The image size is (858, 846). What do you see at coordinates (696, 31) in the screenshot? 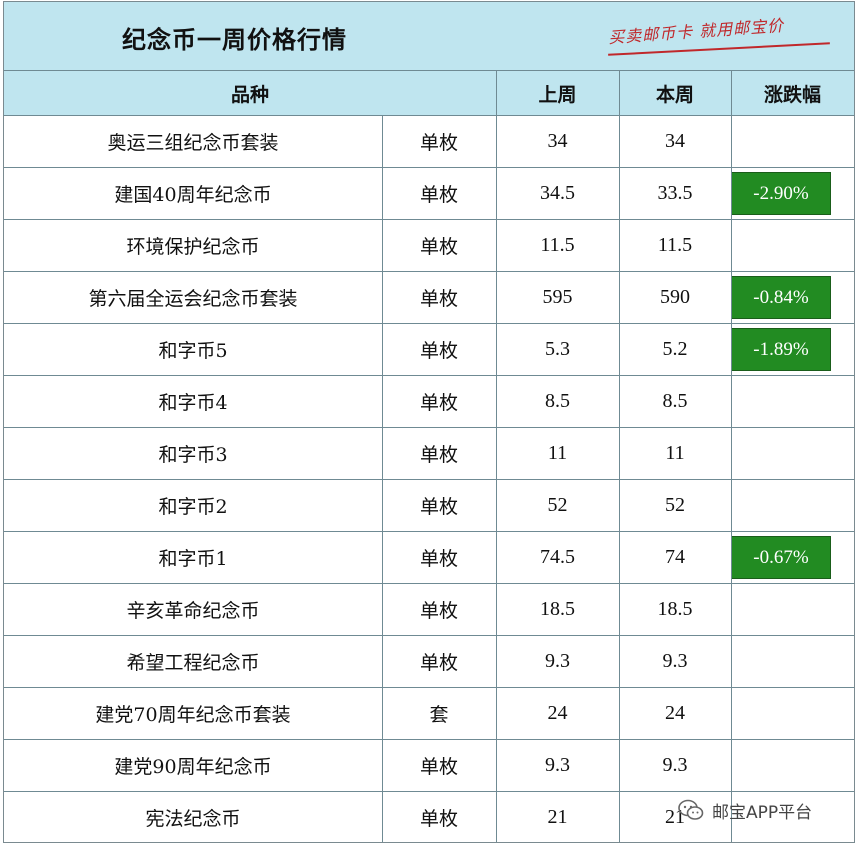
I see `slogan-handwriting: 买卖邮币卡 就用邮宝价` at bounding box center [696, 31].